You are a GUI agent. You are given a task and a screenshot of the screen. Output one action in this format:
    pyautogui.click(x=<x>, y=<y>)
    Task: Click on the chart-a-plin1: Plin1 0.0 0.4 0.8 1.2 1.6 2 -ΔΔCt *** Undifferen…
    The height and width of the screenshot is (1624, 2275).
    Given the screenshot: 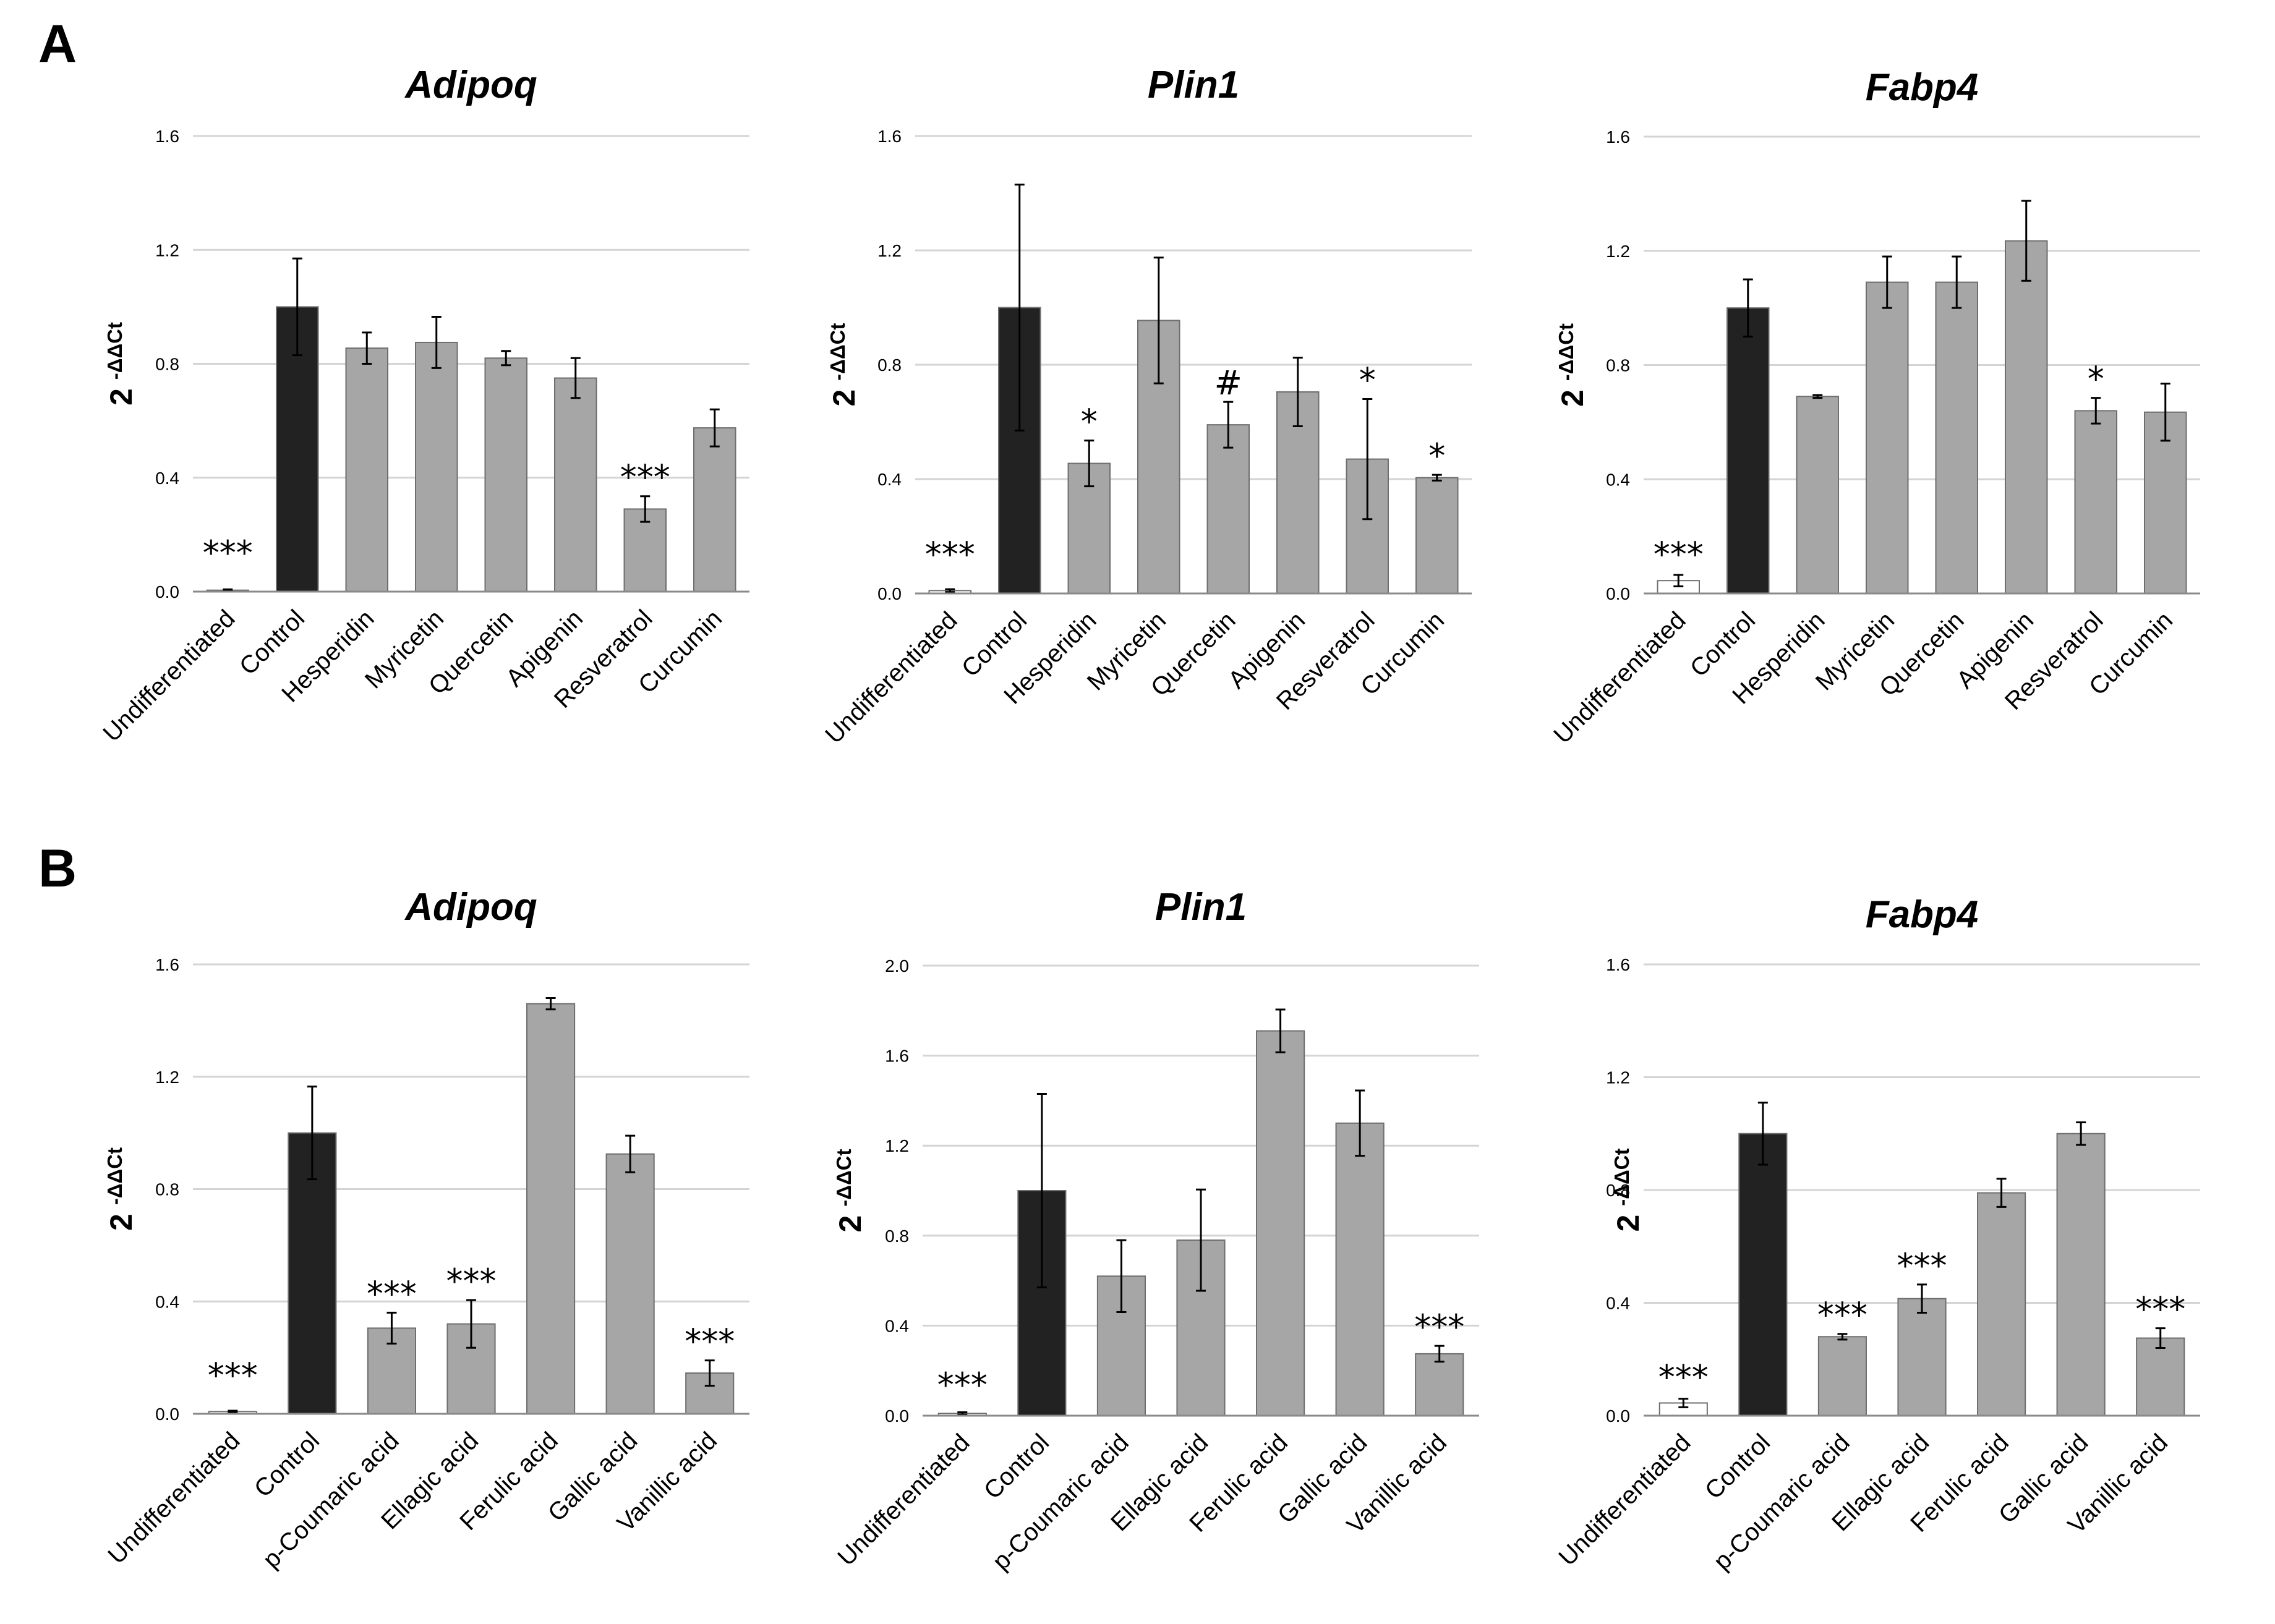 What is the action you would take?
    pyautogui.click(x=1146, y=406)
    